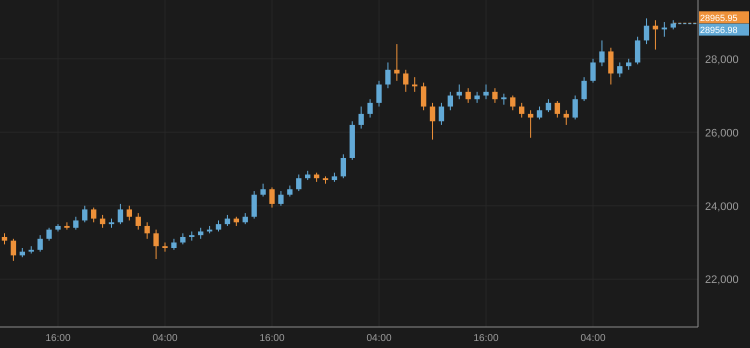 The image size is (750, 348). What do you see at coordinates (719, 17) in the screenshot?
I see `ref-line-label: 28965.95` at bounding box center [719, 17].